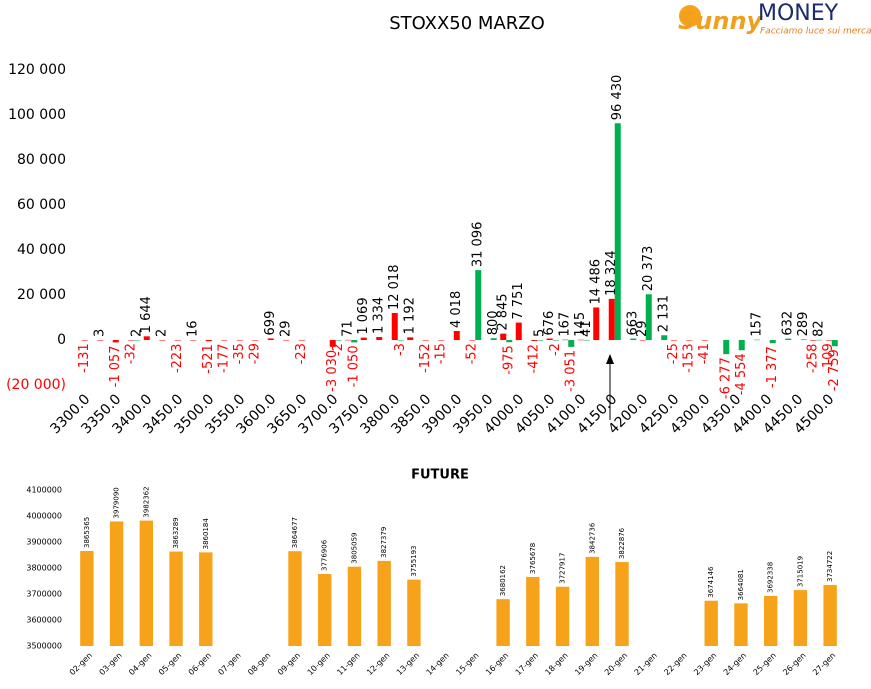 The height and width of the screenshot is (689, 871). What do you see at coordinates (408, 664) in the screenshot?
I see `x-tick-label: 13-gen` at bounding box center [408, 664].